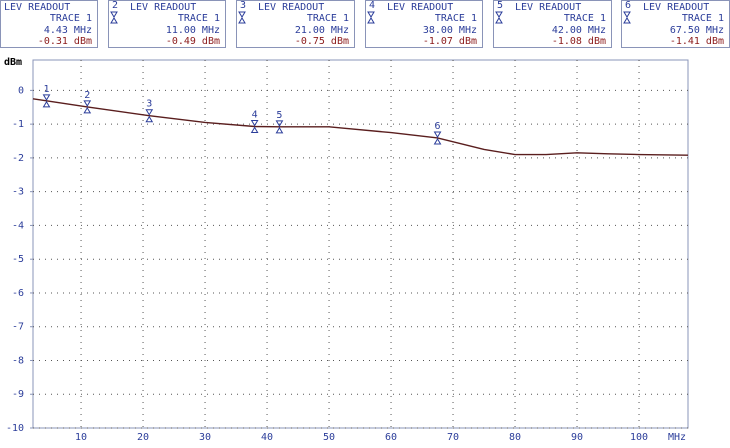 This screenshot has height=448, width=730. What do you see at coordinates (18, 360) in the screenshot?
I see `y-tick-label: -8` at bounding box center [18, 360].